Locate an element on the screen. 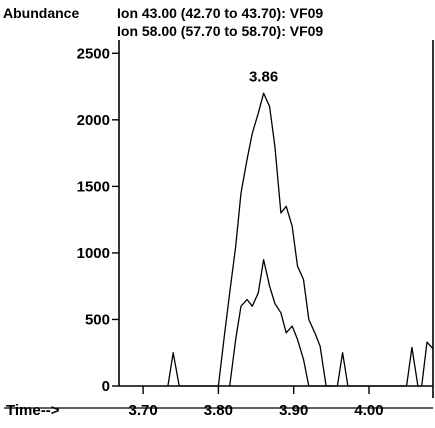 The width and height of the screenshot is (435, 428). x-tick-label: 3.90 is located at coordinates (293, 410).